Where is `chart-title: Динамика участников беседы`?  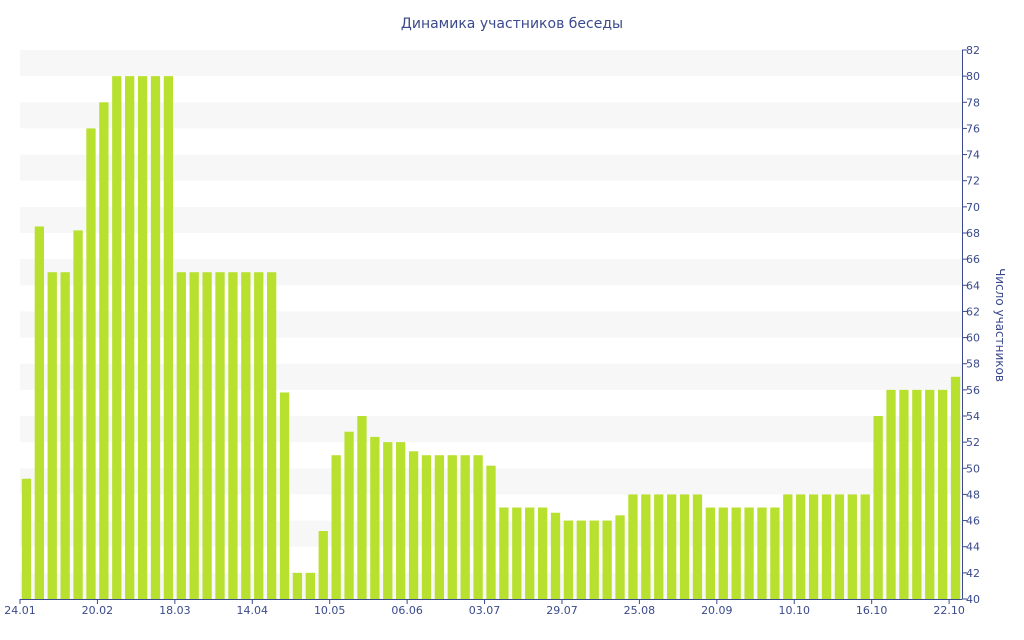
chart-title: Динамика участников беседы is located at coordinates (512, 24).